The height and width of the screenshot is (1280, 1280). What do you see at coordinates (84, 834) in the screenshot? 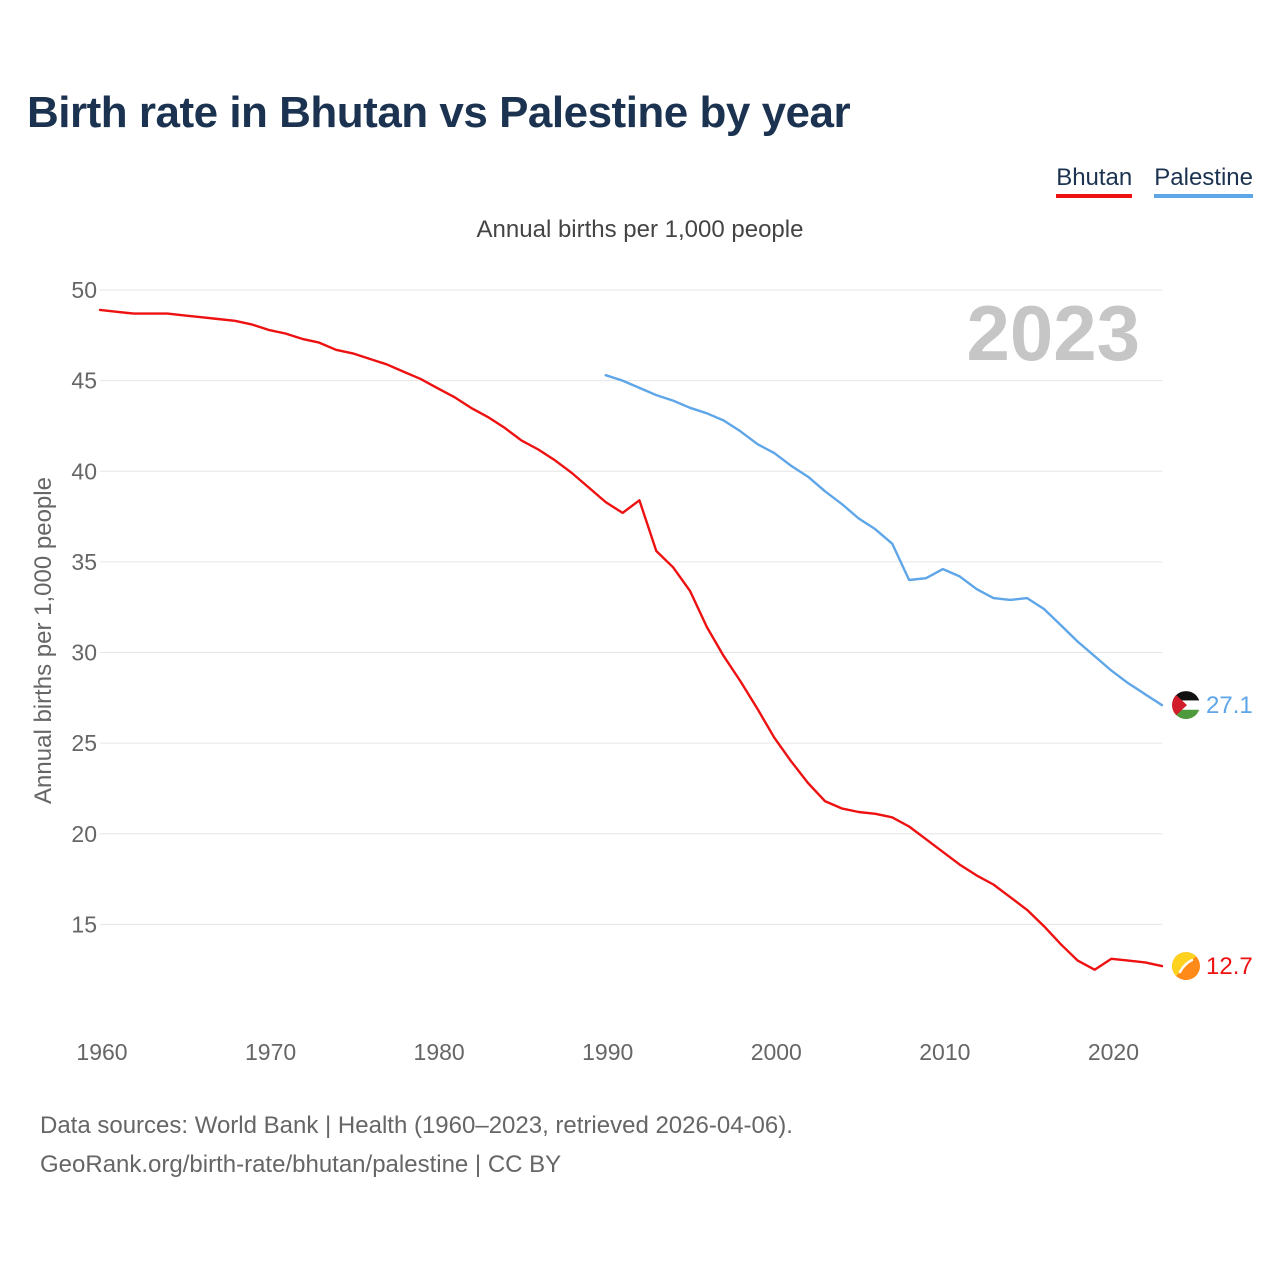
I see `y-tick-label: 20` at bounding box center [84, 834].